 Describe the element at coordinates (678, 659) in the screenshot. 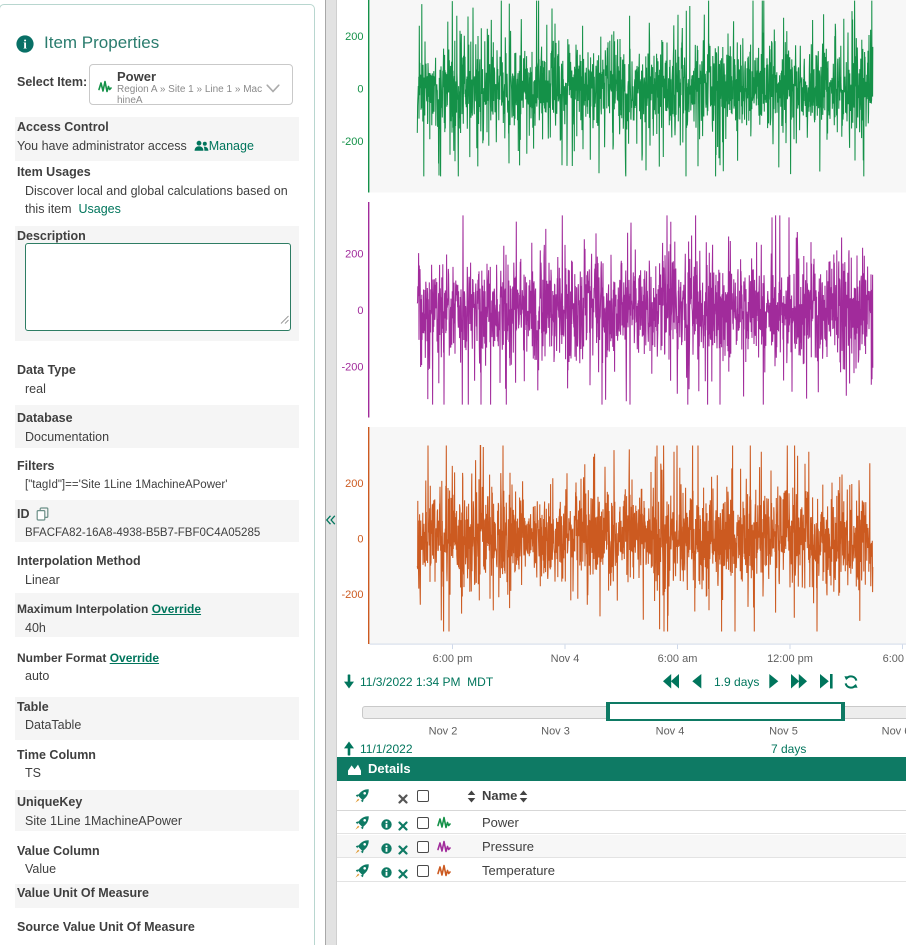

I see `svg-text: 6:00 am` at that location.